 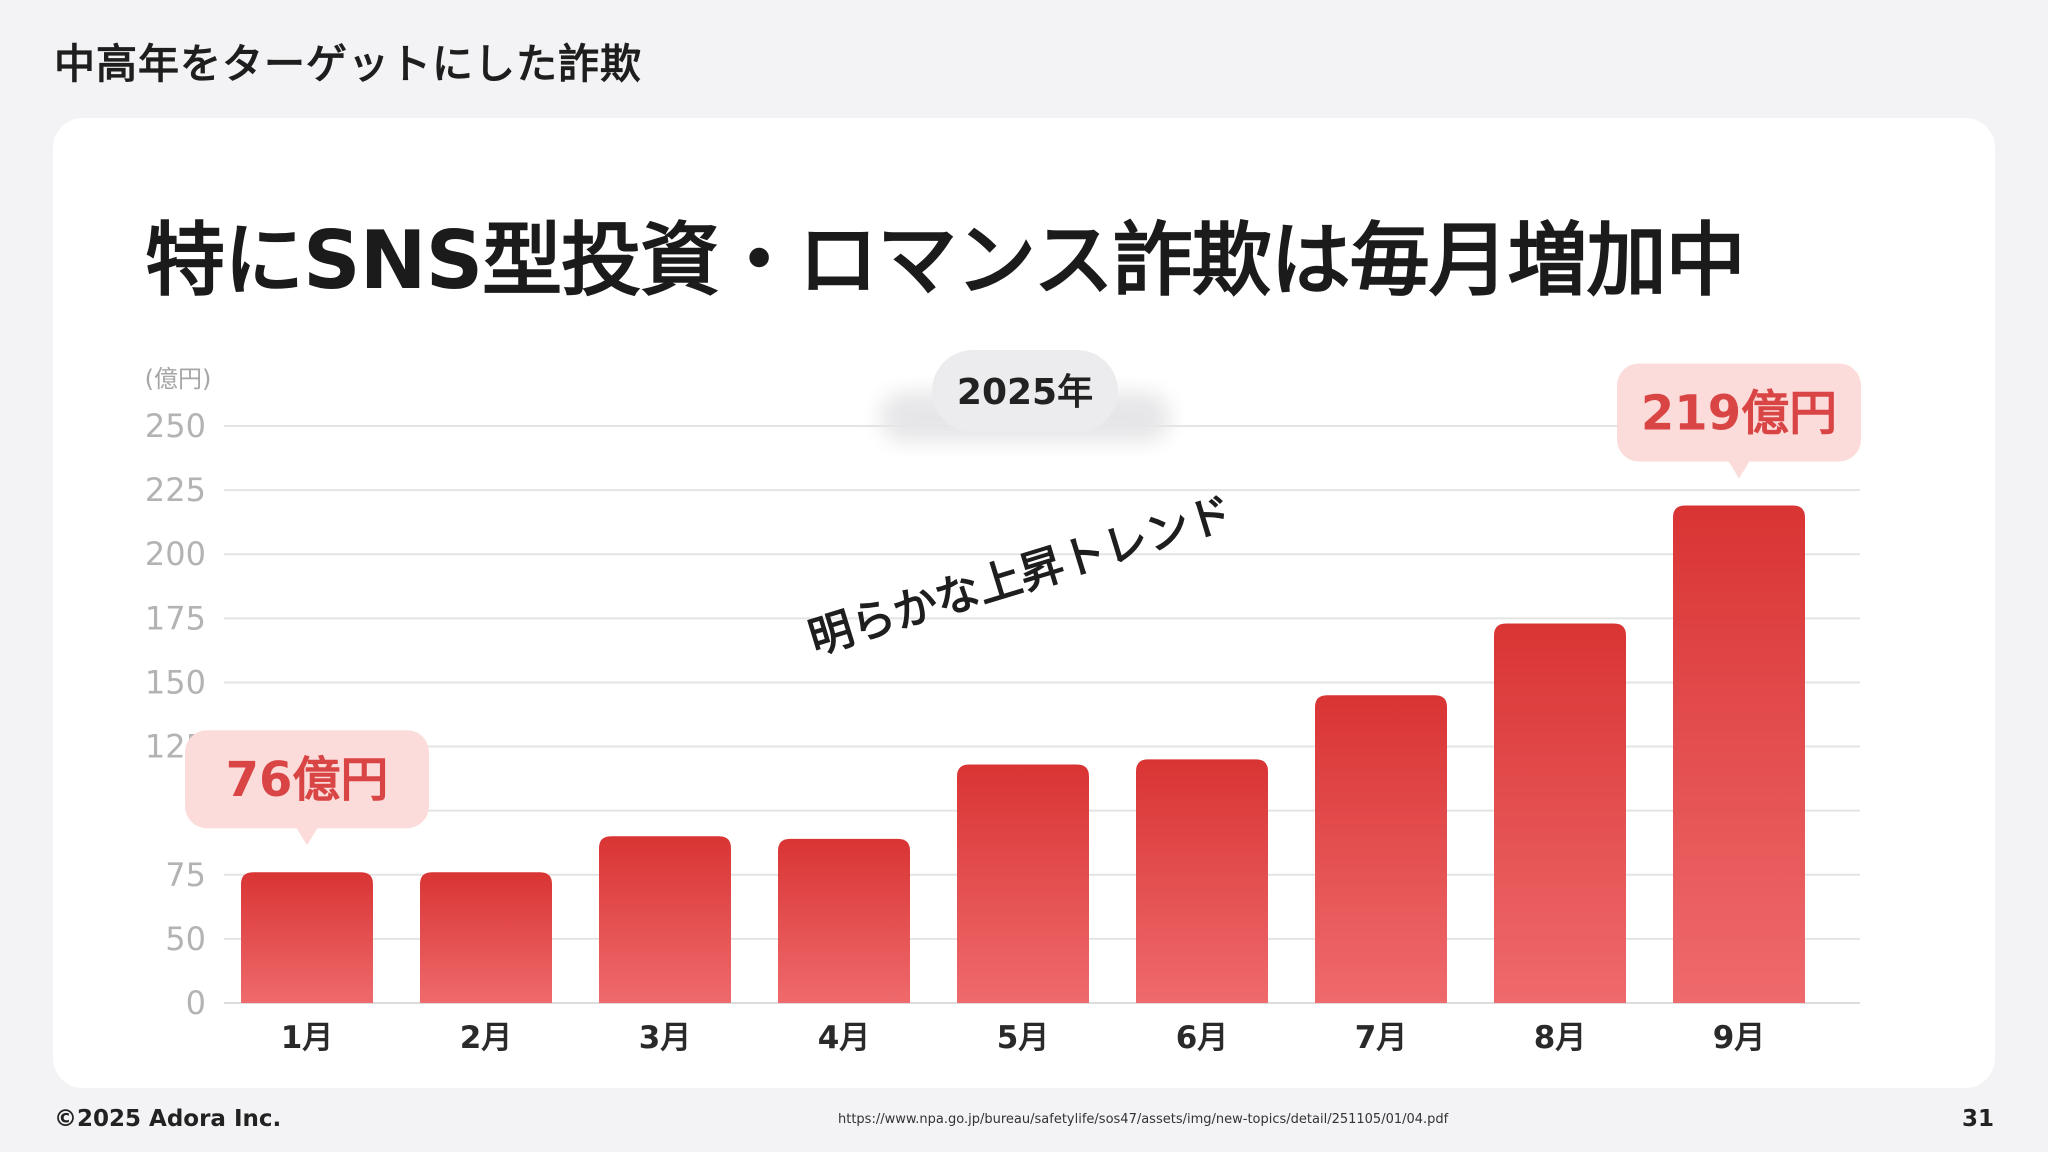 I want to click on x-tick-label: 4月, so click(x=844, y=1038).